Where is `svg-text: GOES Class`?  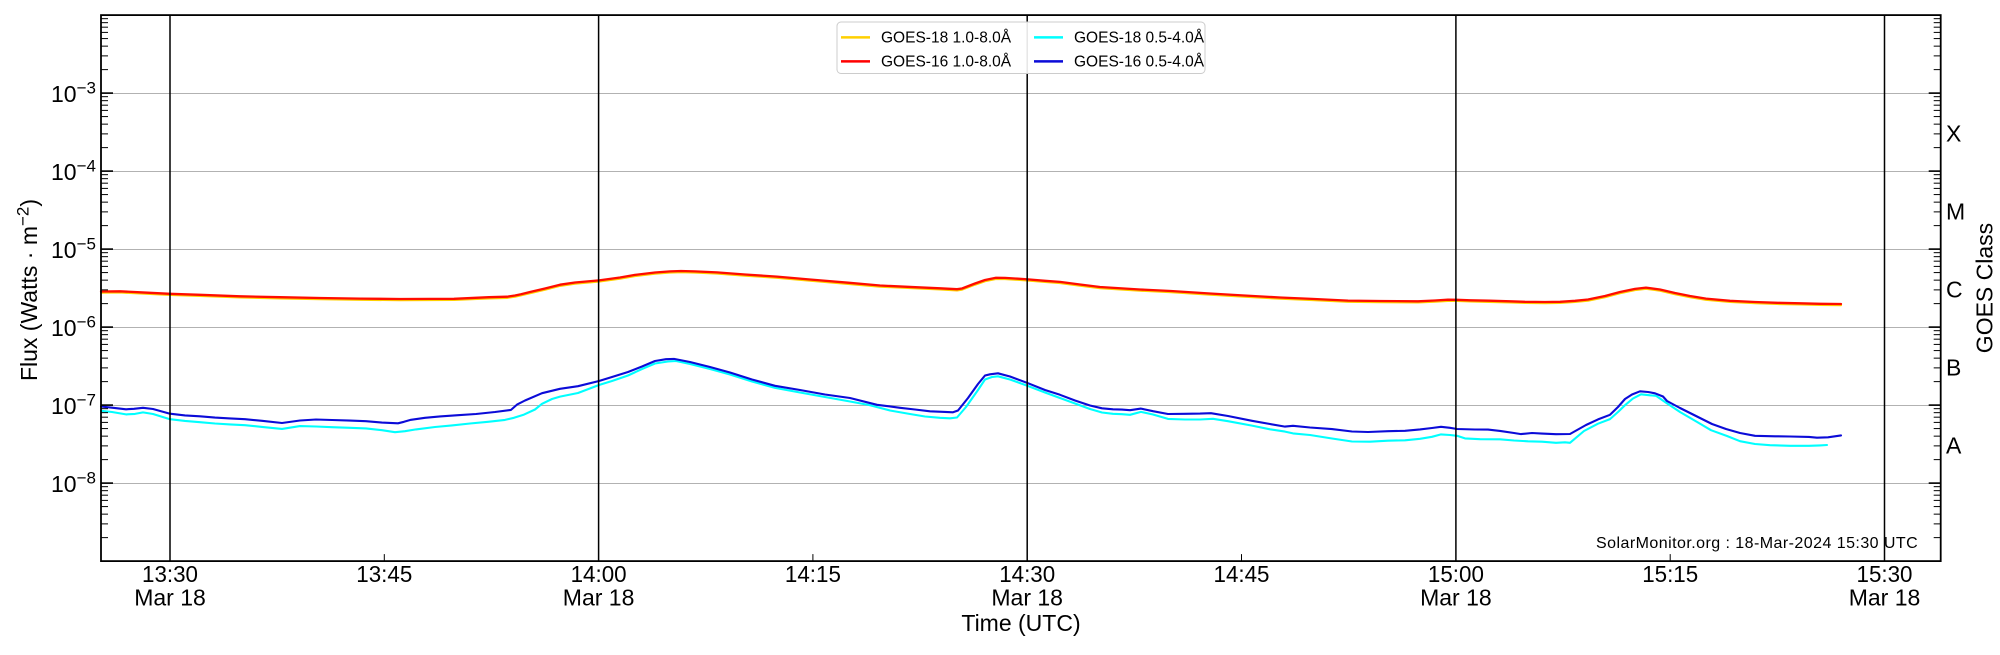
svg-text: GOES Class is located at coordinates (1985, 288).